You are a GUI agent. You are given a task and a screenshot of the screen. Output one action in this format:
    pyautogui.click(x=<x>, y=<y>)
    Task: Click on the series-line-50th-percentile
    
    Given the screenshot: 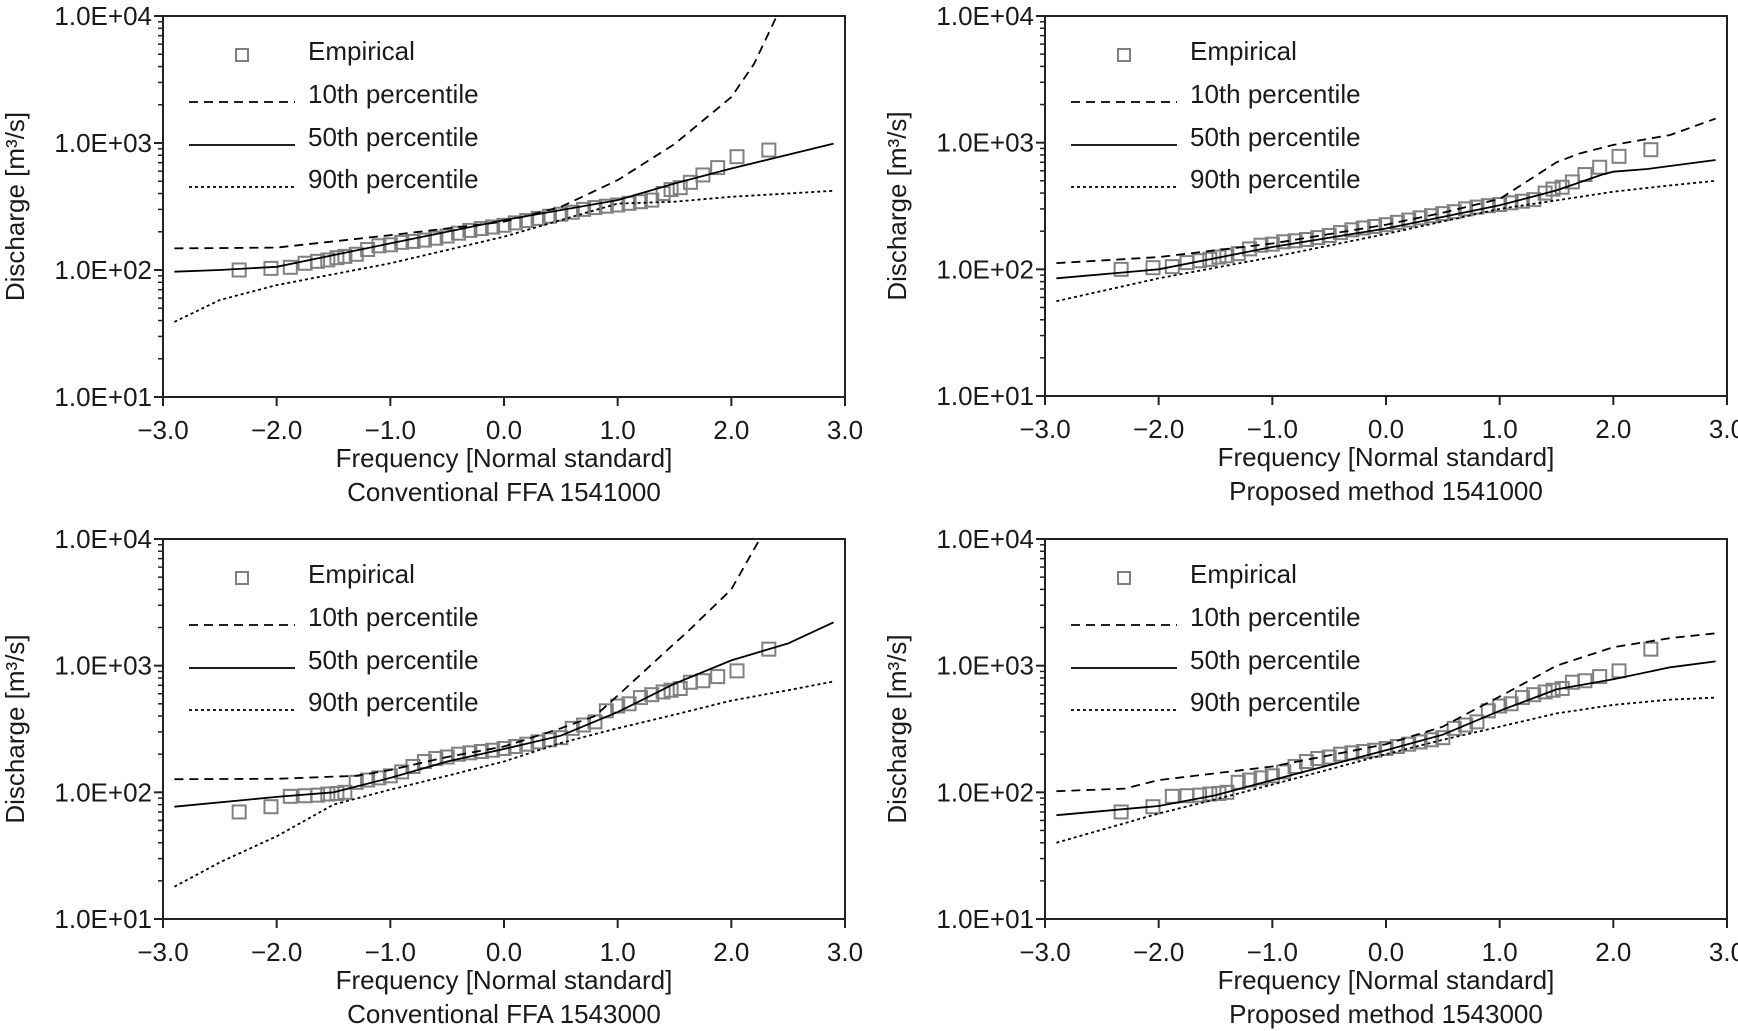 What is the action you would take?
    pyautogui.click(x=504, y=207)
    